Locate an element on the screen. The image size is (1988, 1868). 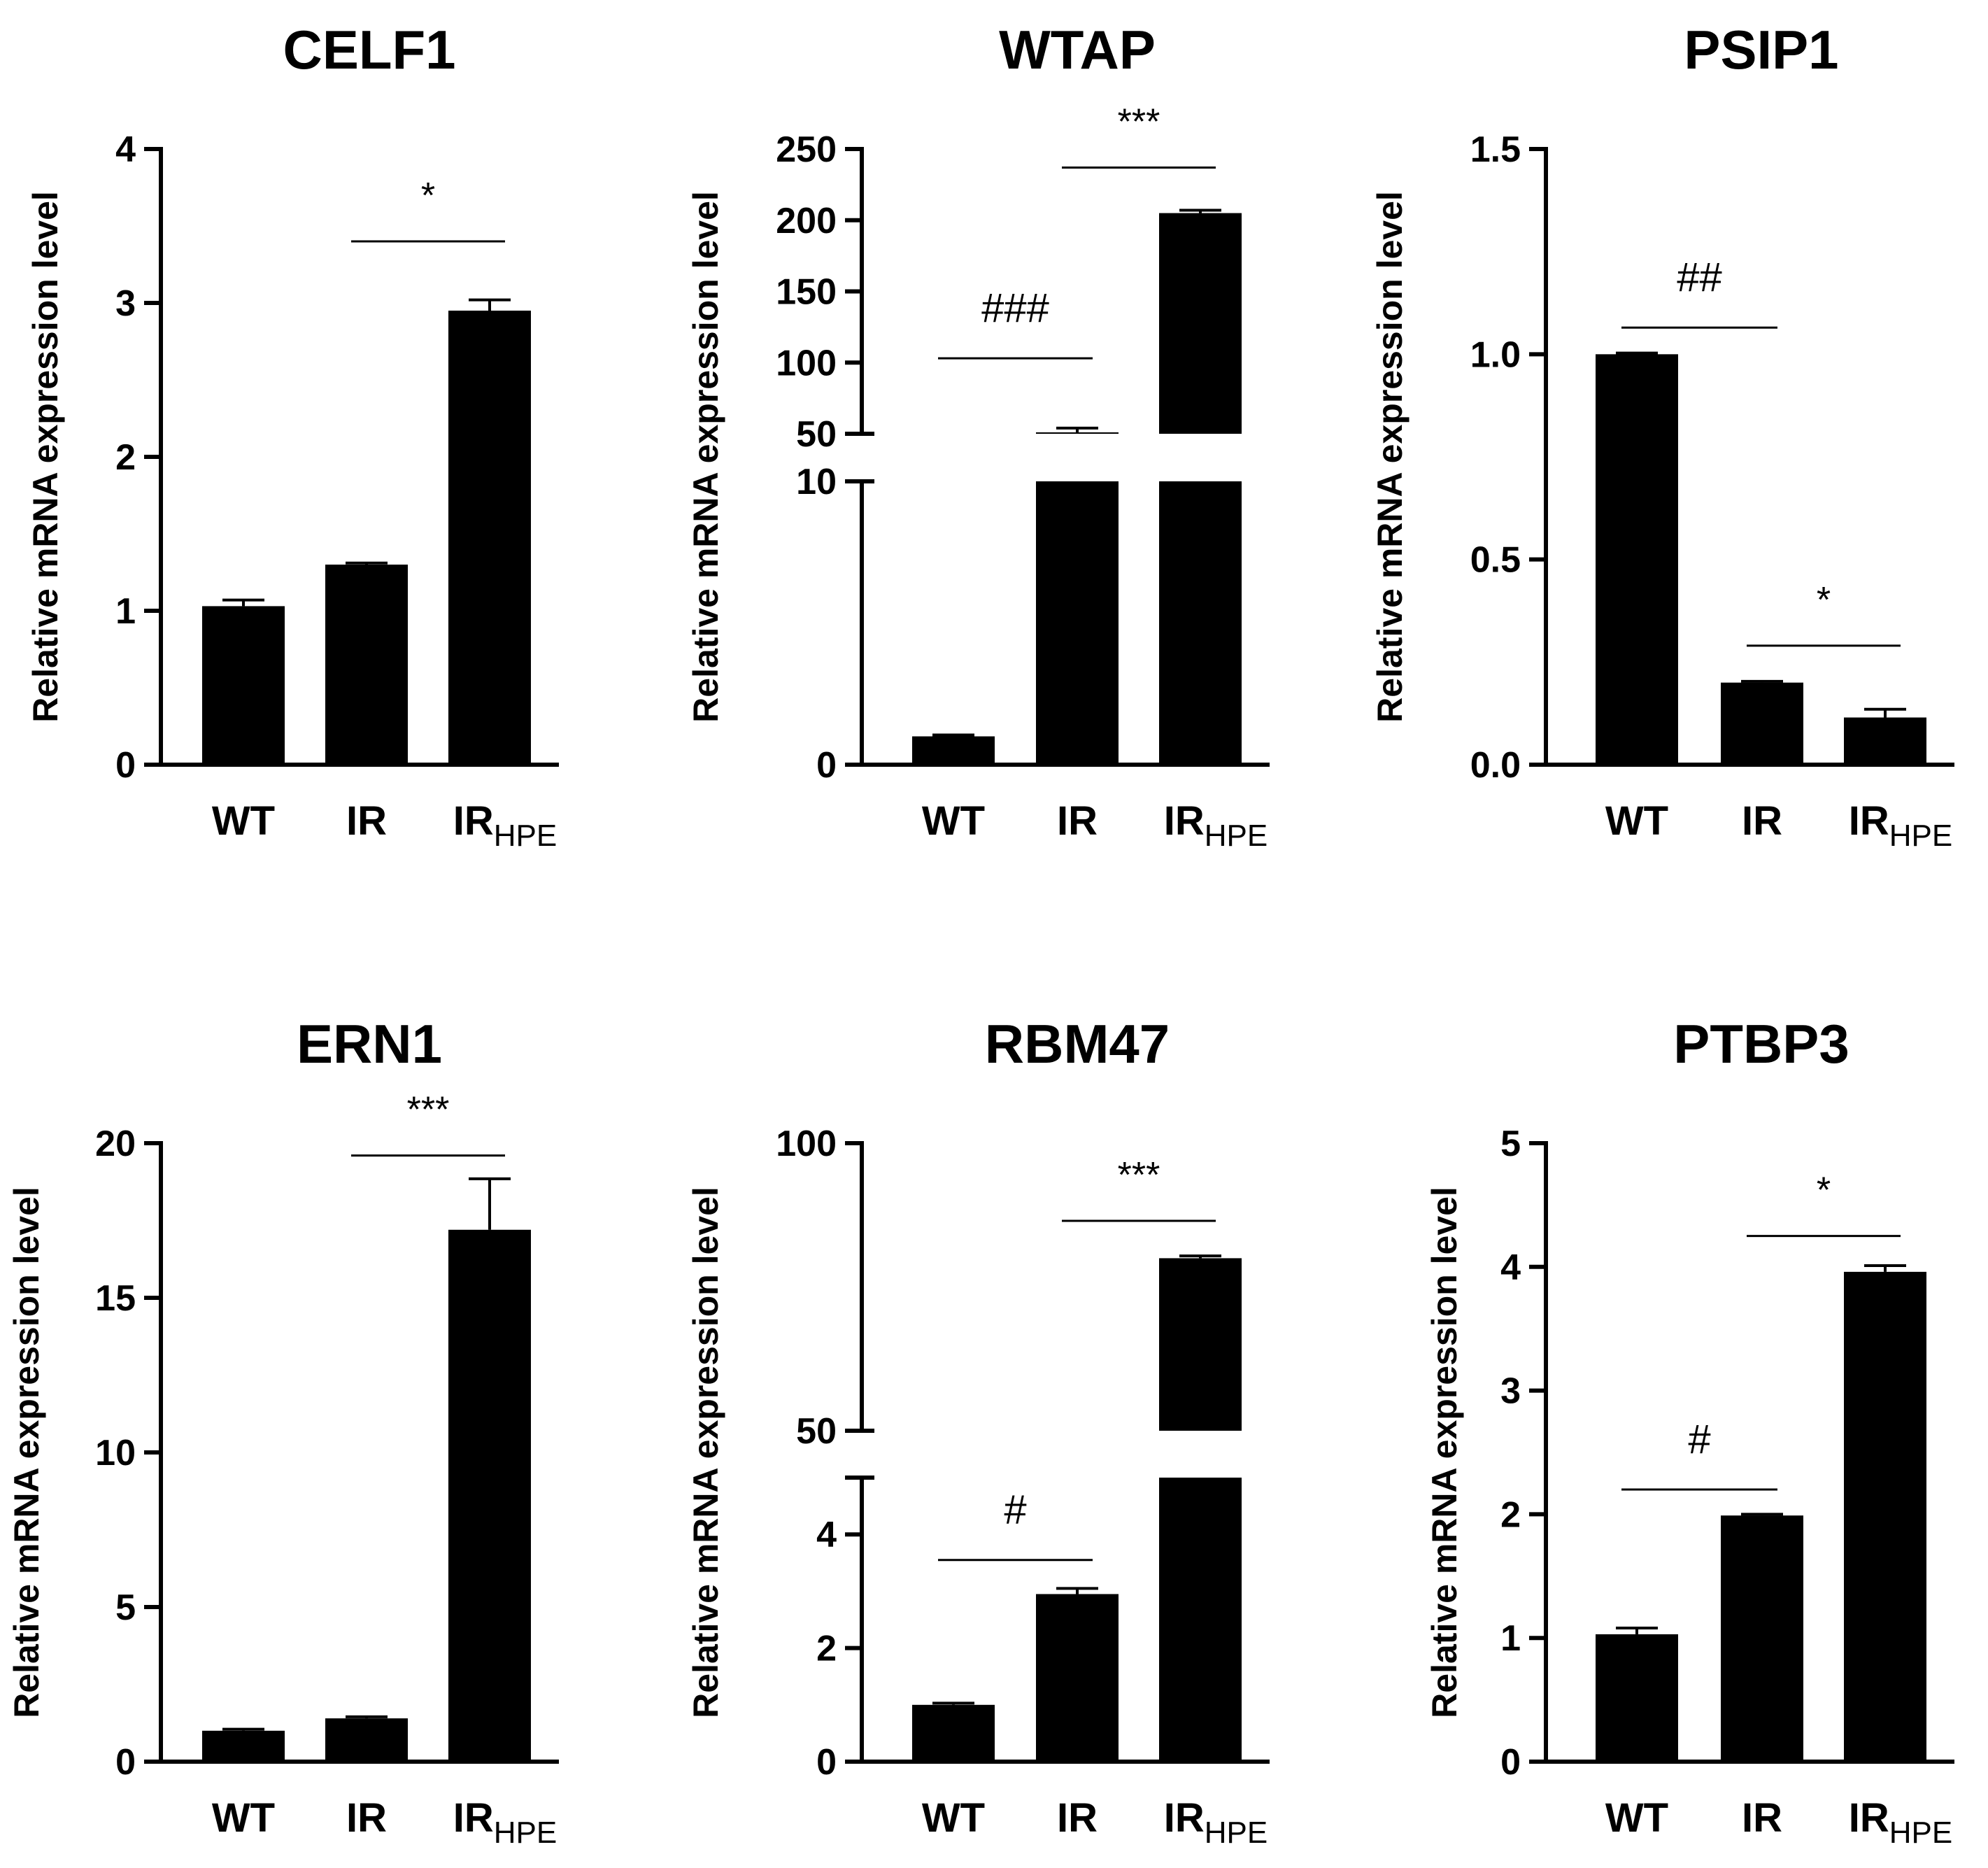
y-tick-label: 20 is located at coordinates (115, 1144).